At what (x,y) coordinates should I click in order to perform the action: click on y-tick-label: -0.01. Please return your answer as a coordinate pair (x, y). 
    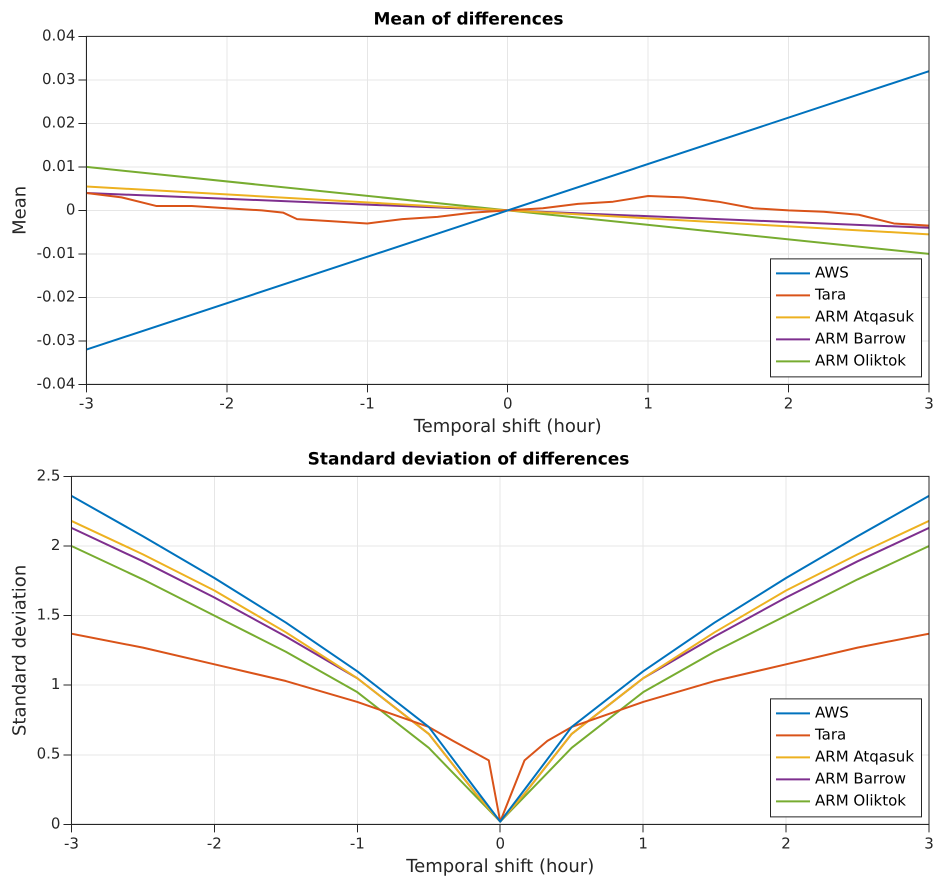
    Looking at the image, I should click on (56, 253).